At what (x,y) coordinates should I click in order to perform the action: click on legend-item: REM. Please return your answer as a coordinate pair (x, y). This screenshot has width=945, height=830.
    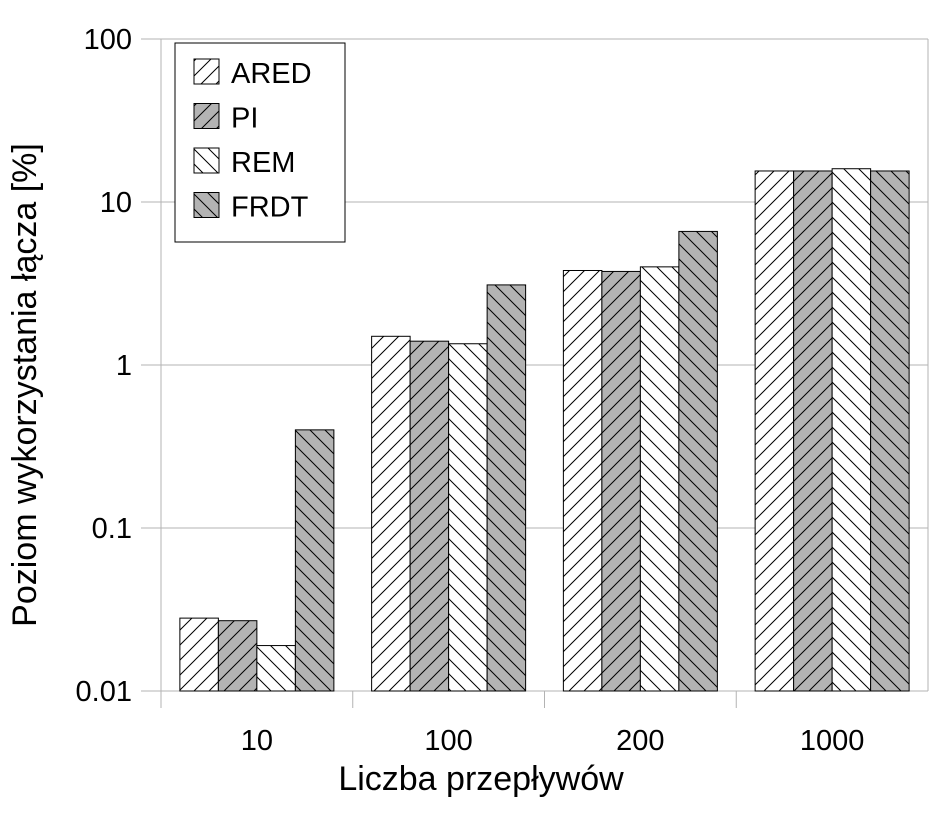
    Looking at the image, I should click on (244, 163).